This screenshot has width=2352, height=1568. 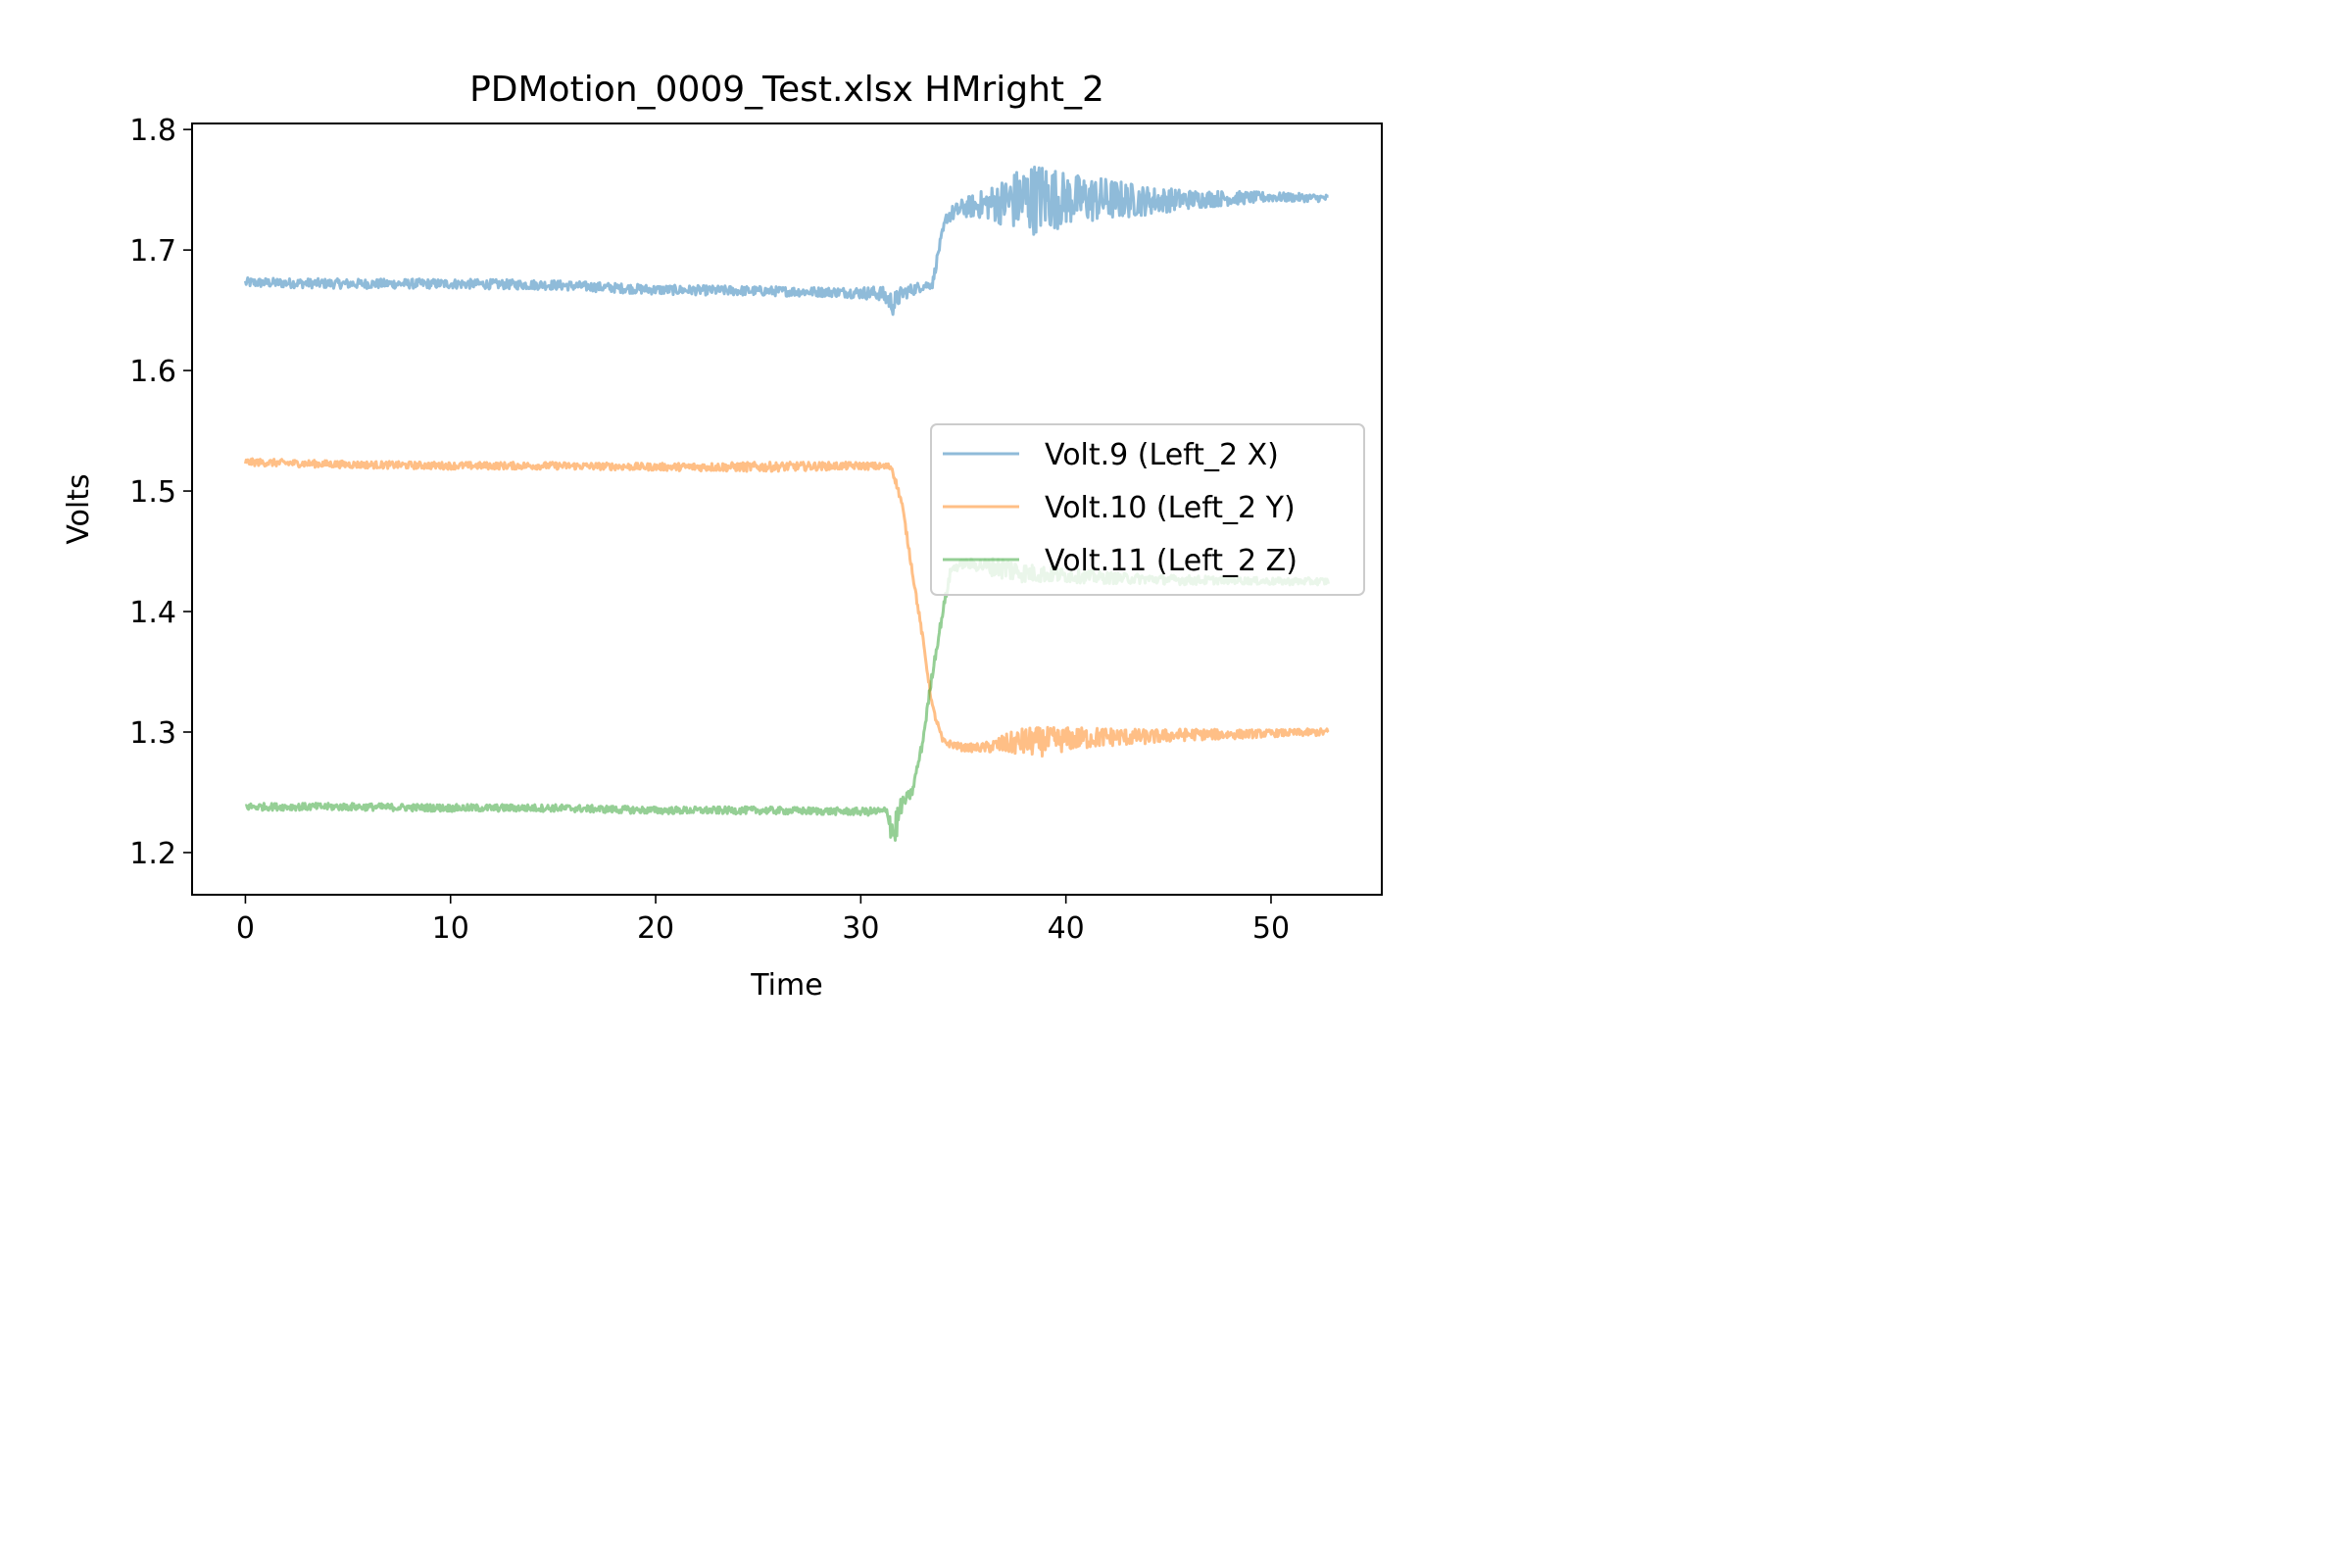 I want to click on y-tick-label: 1.6, so click(x=152, y=372).